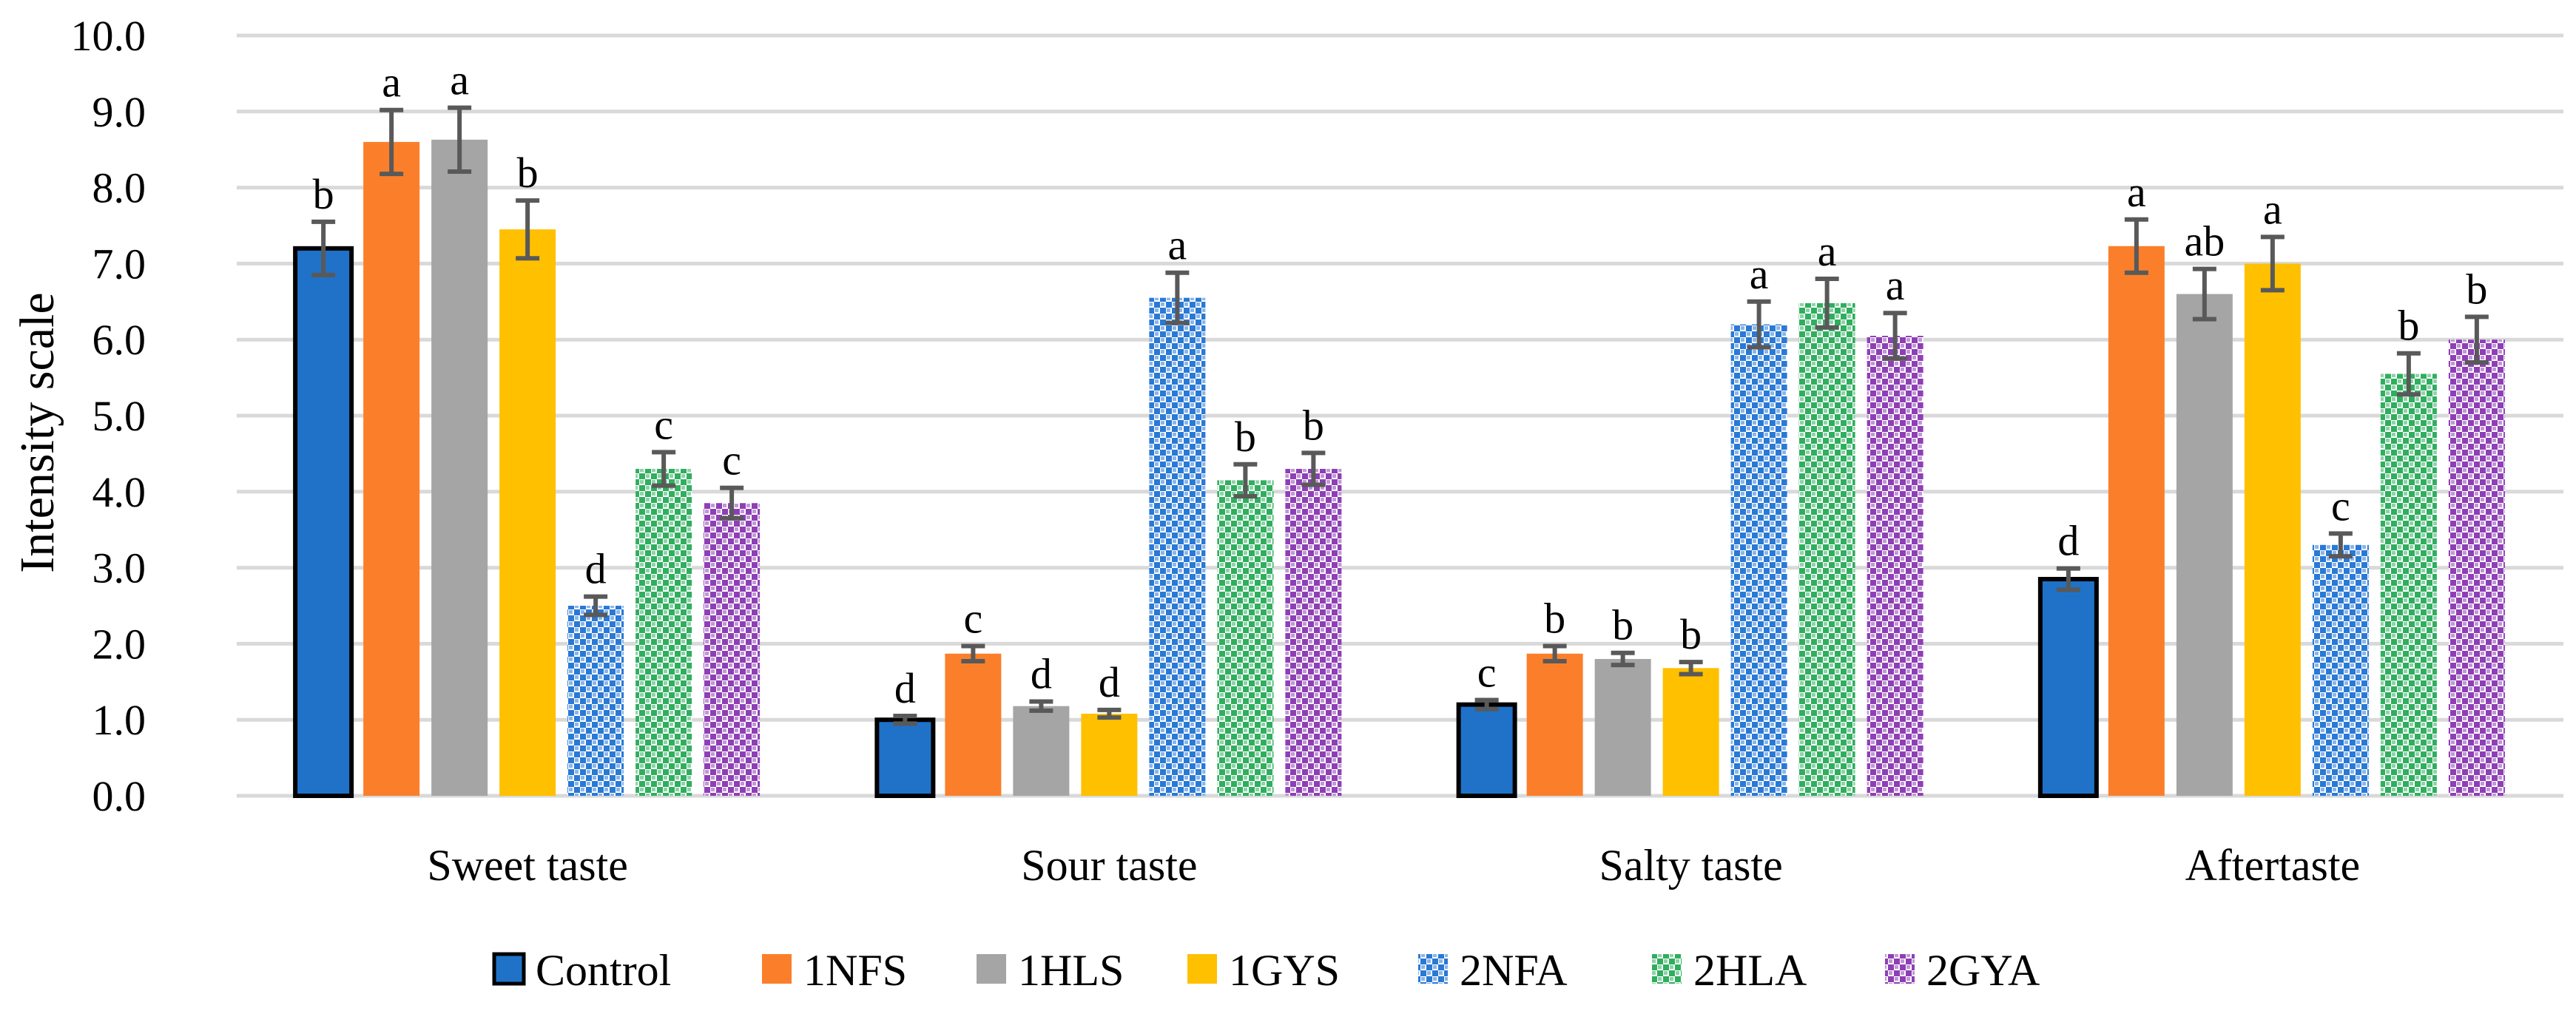 The image size is (2576, 1014). What do you see at coordinates (391, 469) in the screenshot?
I see `bar-1nfs-sweet-taste` at bounding box center [391, 469].